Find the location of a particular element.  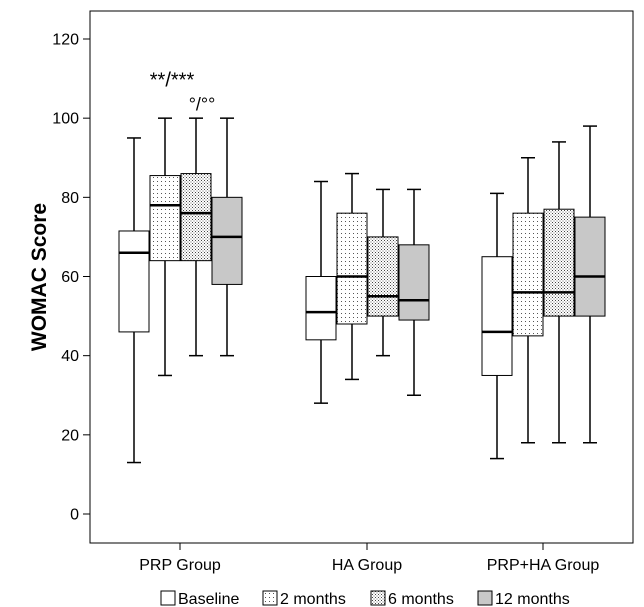

legend: Baseline 2 months 6 months 12 months is located at coordinates (365, 598).